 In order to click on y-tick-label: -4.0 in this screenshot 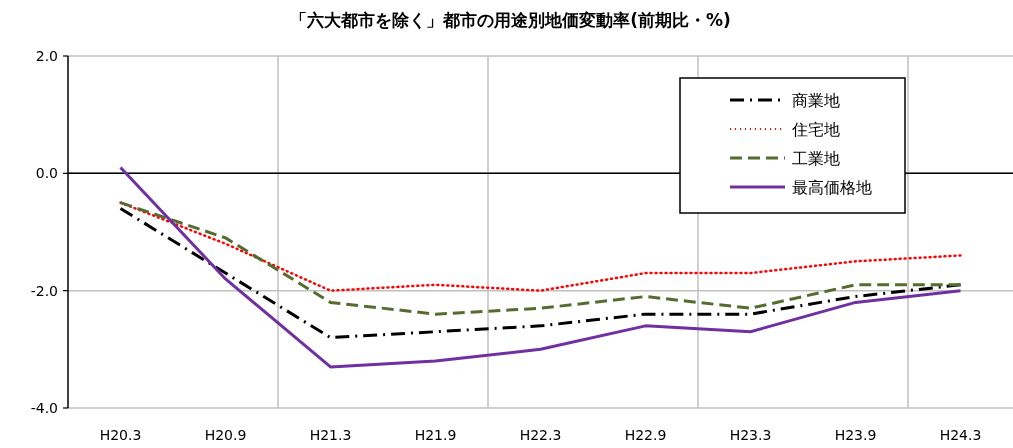, I will do `click(44, 408)`.